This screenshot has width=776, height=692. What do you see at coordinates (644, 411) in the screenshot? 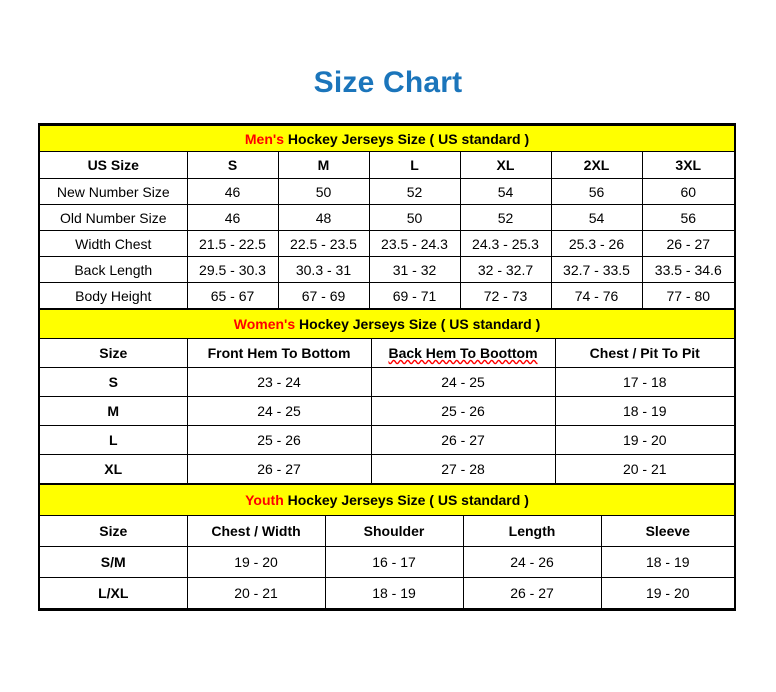
I see `womens-cell-1-2: 18 - 19` at bounding box center [644, 411].